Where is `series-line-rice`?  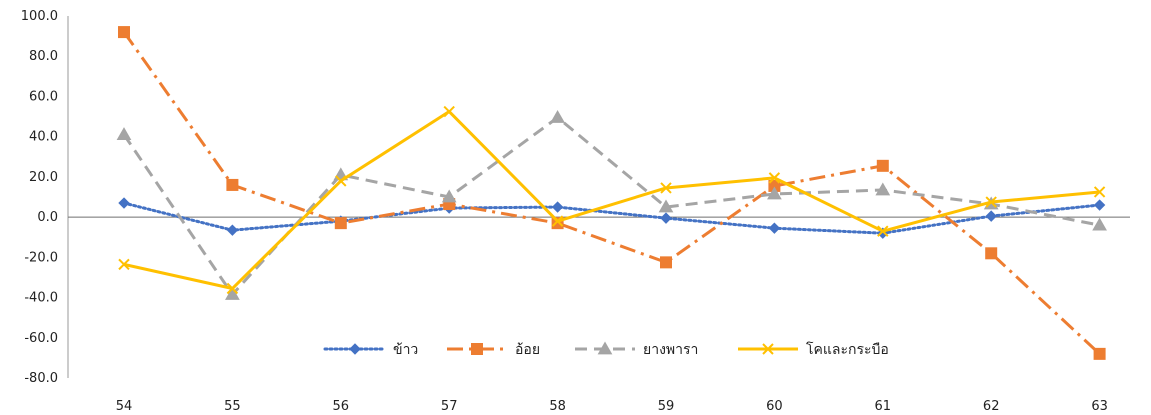 series-line-rice is located at coordinates (612, 218).